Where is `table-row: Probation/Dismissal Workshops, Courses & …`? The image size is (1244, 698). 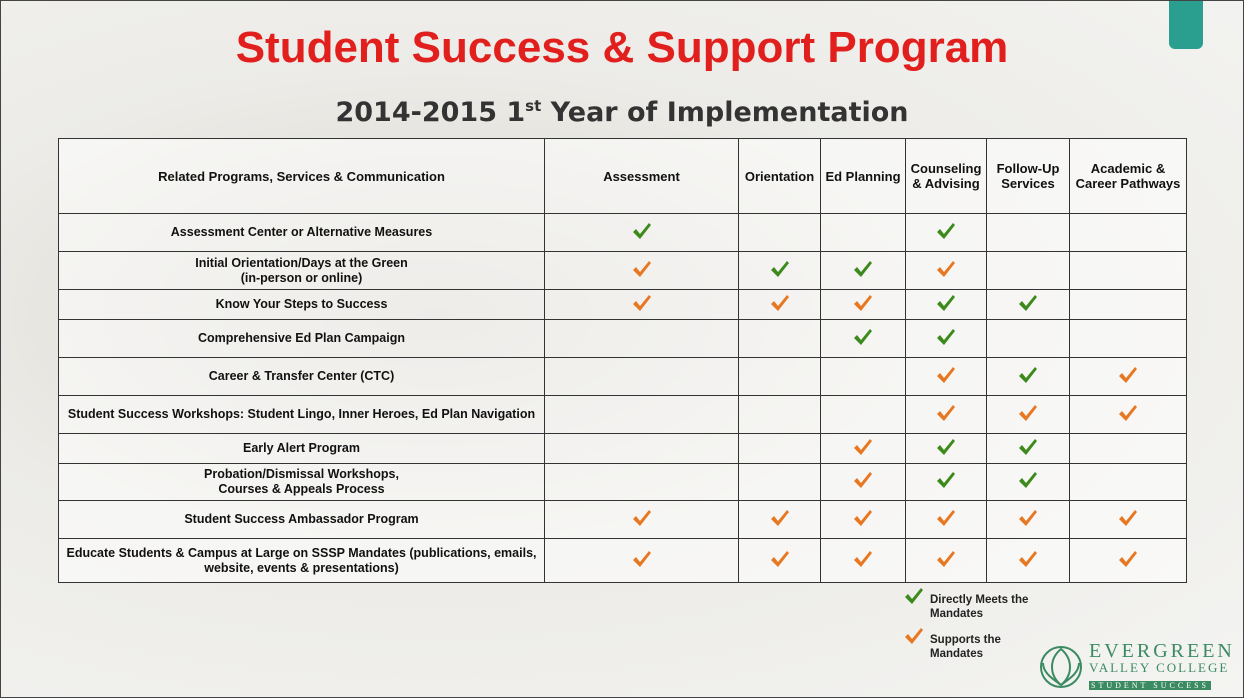
table-row: Probation/Dismissal Workshops, Courses & … is located at coordinates (622, 482).